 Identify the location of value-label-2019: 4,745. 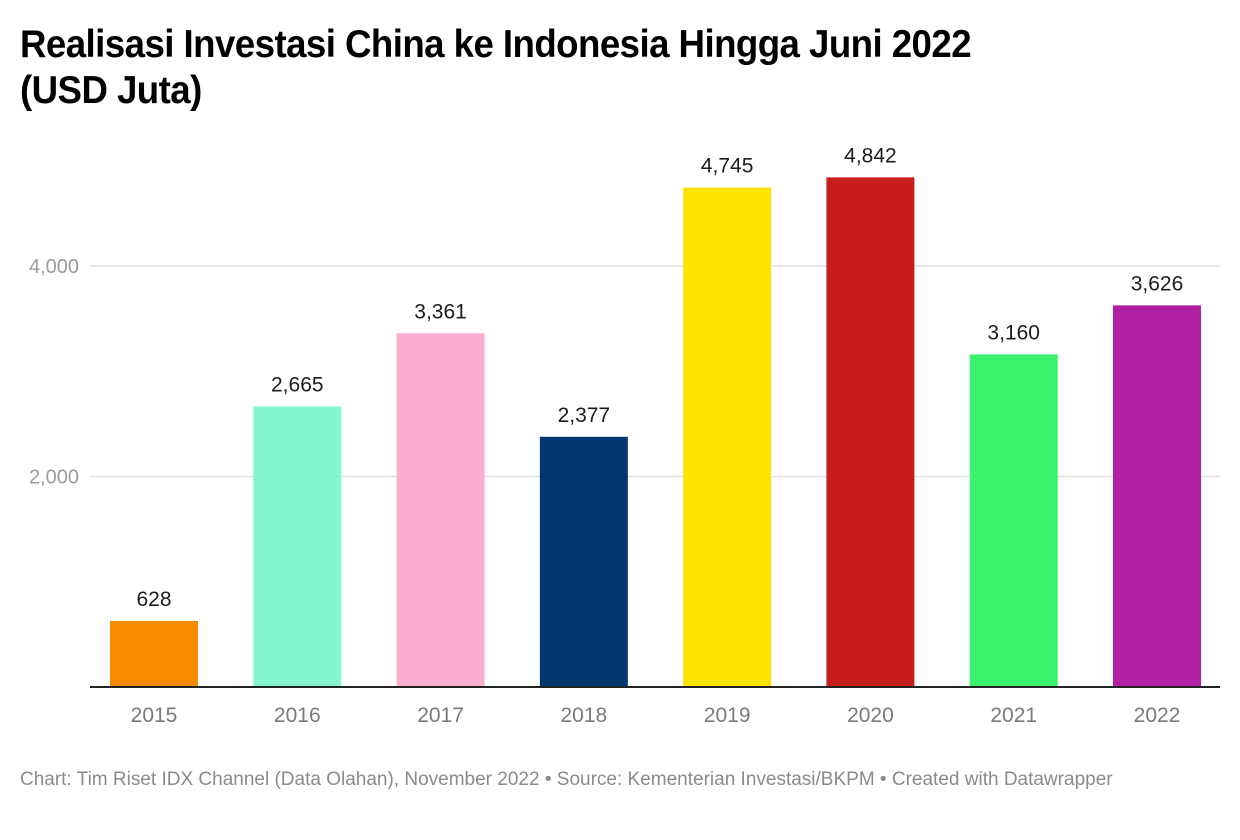
(727, 166).